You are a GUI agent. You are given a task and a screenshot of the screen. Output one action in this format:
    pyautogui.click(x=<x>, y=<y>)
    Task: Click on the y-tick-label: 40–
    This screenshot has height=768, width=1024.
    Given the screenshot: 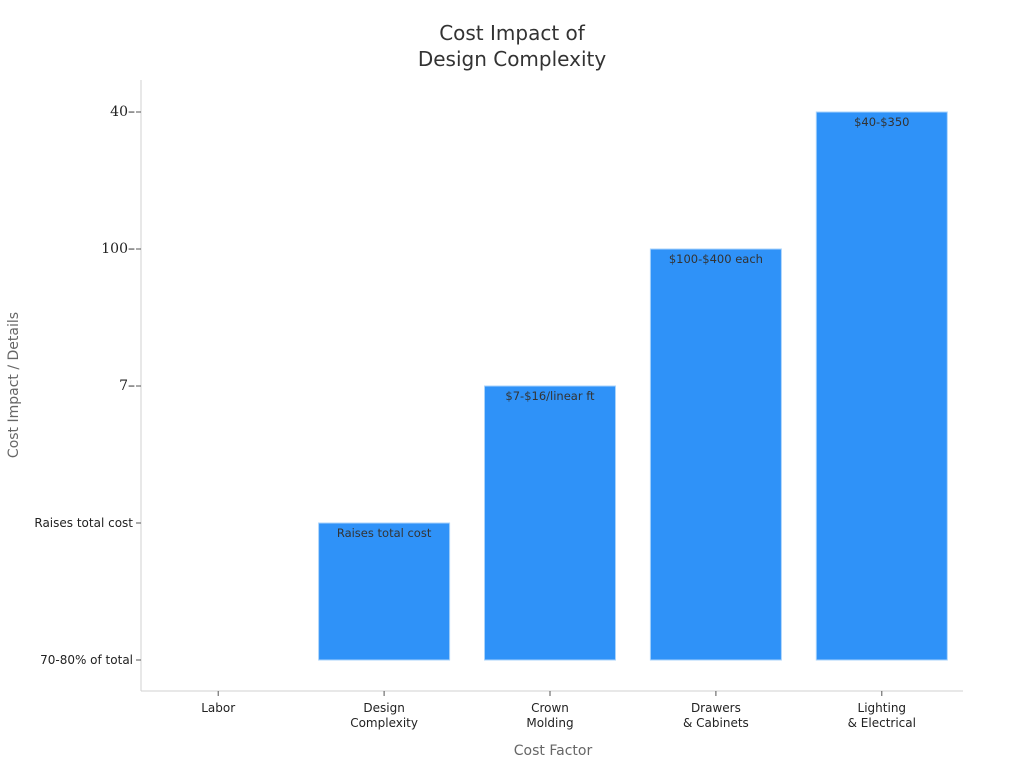 What is the action you would take?
    pyautogui.click(x=122, y=112)
    